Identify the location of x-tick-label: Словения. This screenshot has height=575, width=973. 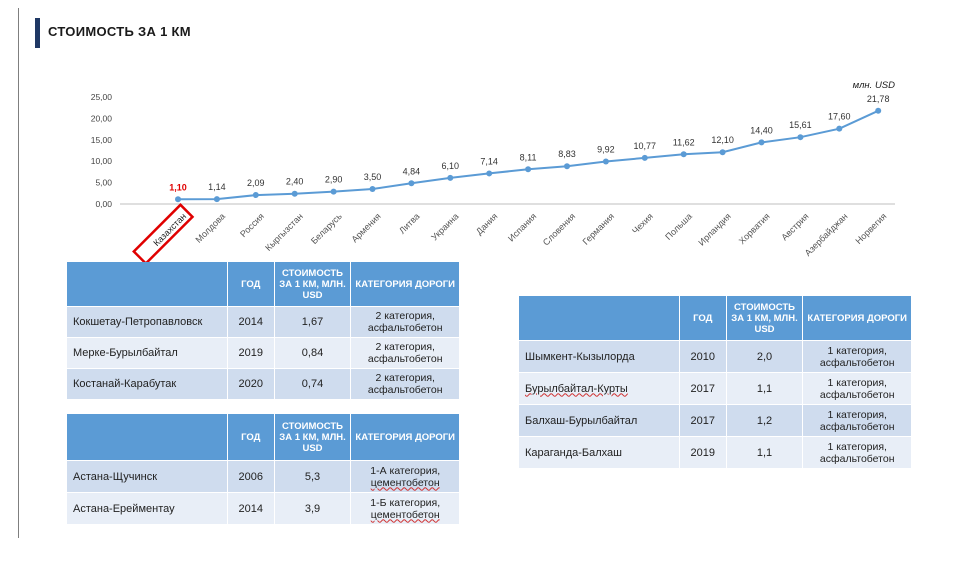
(559, 229).